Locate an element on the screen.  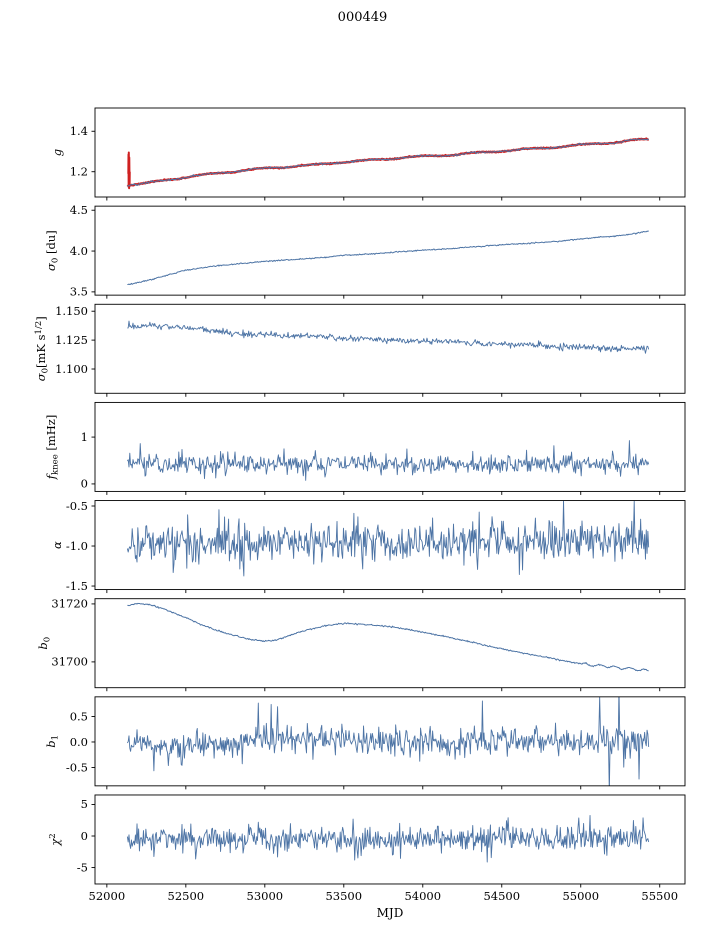
x-tick-label: 54500 is located at coordinates (501, 896).